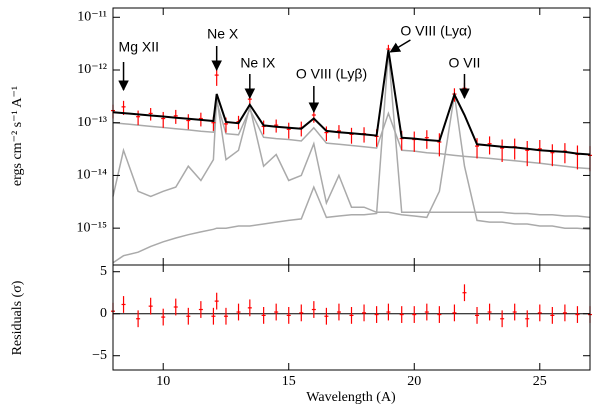 The width and height of the screenshot is (595, 408). What do you see at coordinates (540, 381) in the screenshot?
I see `x-tick-label: 25` at bounding box center [540, 381].